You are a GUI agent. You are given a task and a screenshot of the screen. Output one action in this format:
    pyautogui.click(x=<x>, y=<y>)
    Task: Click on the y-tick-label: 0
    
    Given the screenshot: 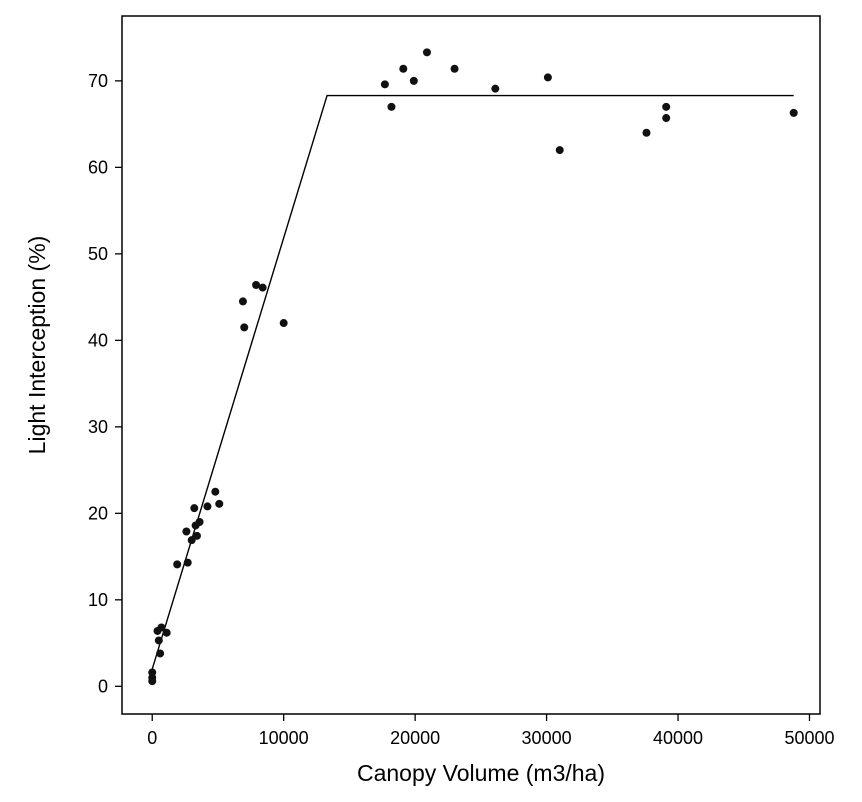 What is the action you would take?
    pyautogui.click(x=103, y=686)
    